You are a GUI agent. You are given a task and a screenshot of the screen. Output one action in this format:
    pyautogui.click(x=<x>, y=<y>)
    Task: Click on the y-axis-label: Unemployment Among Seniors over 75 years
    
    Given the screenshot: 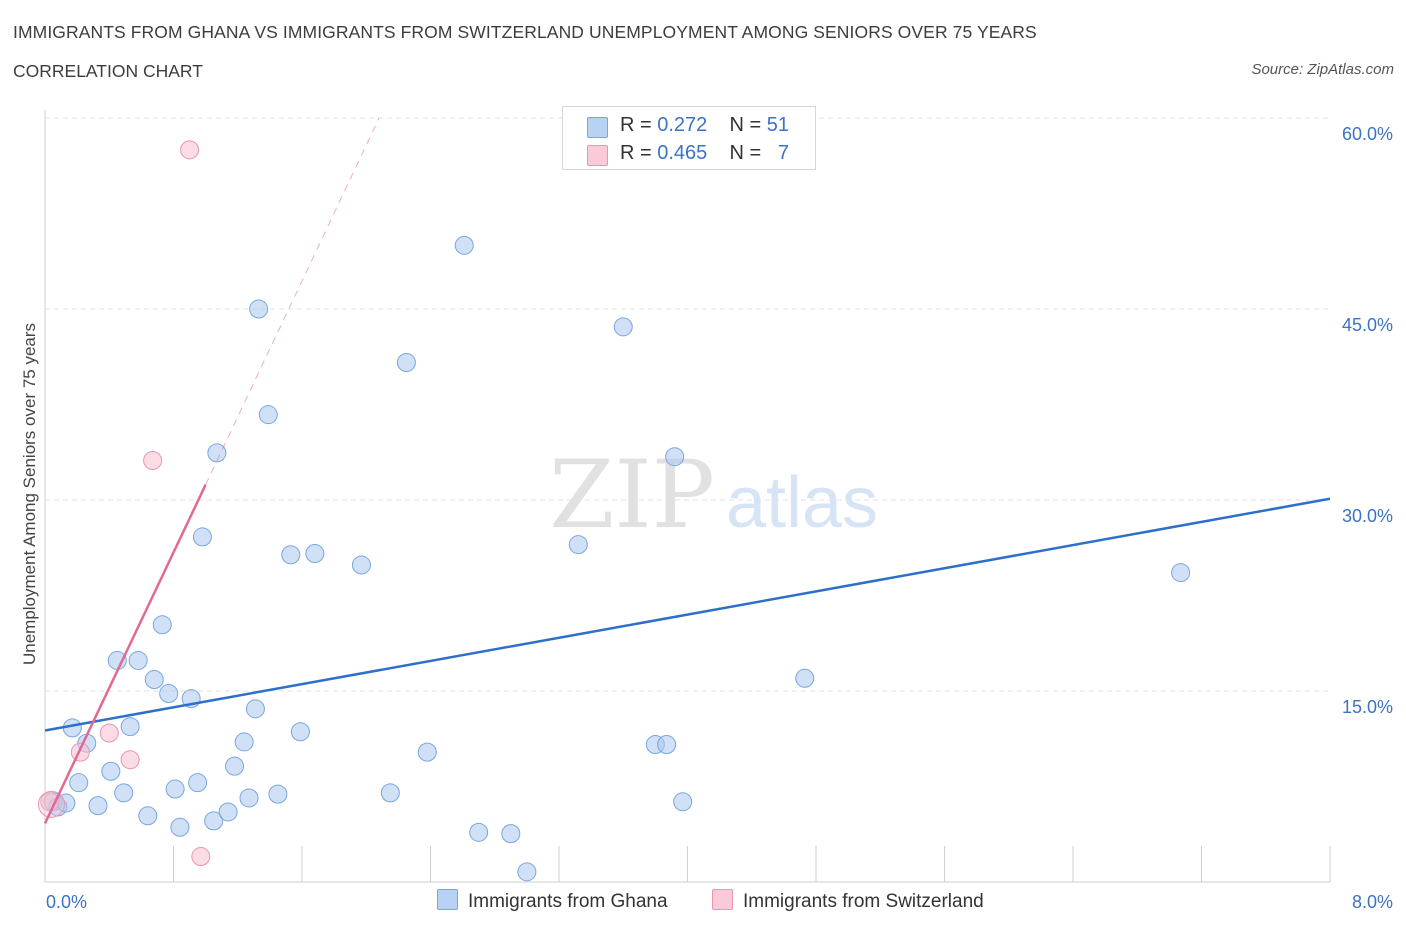 What is the action you would take?
    pyautogui.click(x=29, y=494)
    